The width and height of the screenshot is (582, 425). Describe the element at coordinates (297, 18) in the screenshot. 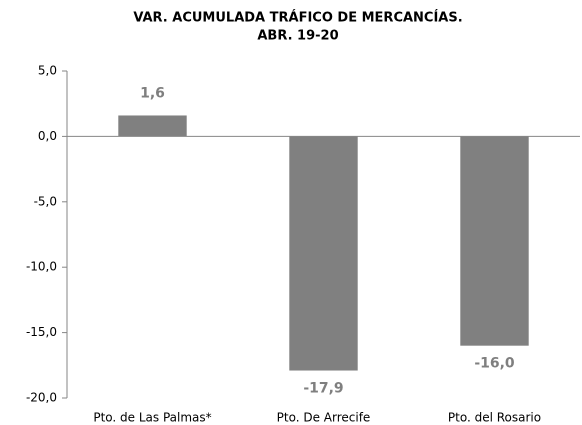

I see `chart-title: VAR. ACUMULADA TRÁFICO DE MERCANCÍAS.` at that location.